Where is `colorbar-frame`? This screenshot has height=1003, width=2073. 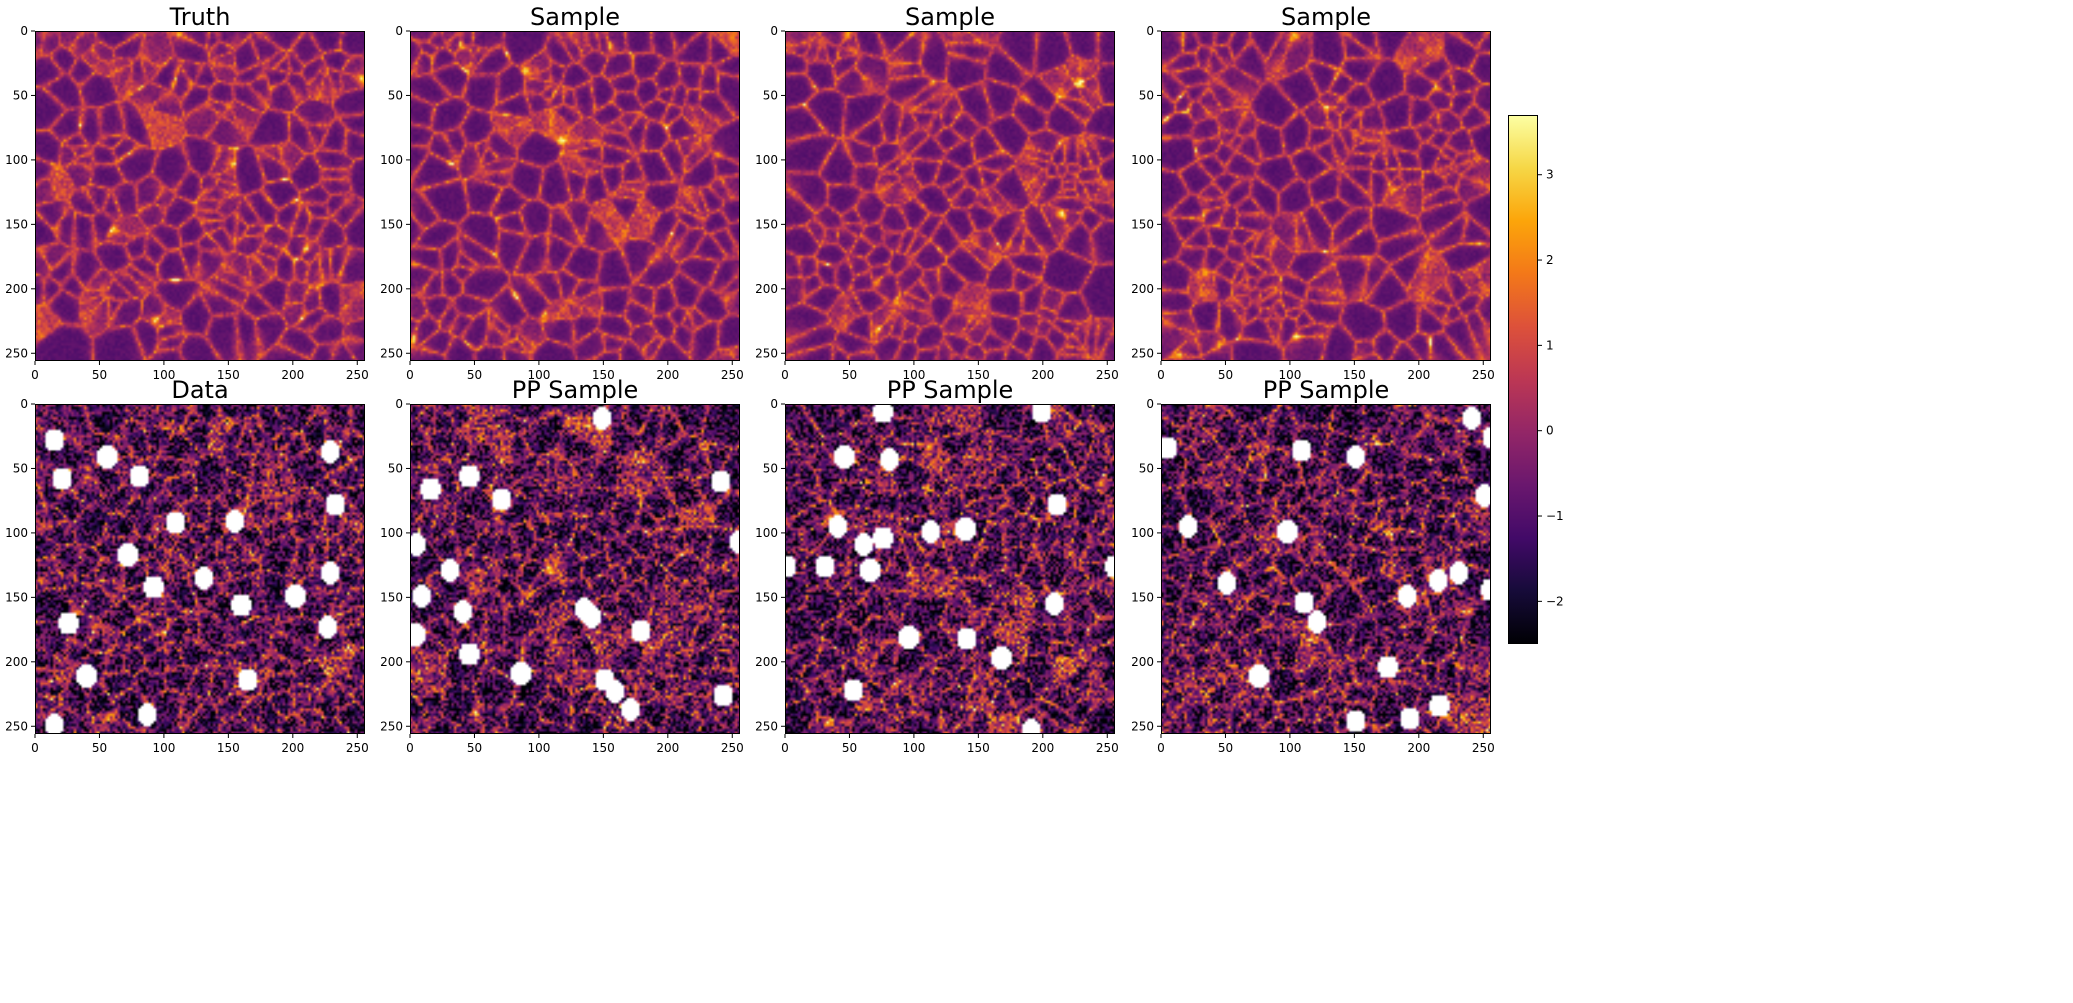
colorbar-frame is located at coordinates (1523, 379).